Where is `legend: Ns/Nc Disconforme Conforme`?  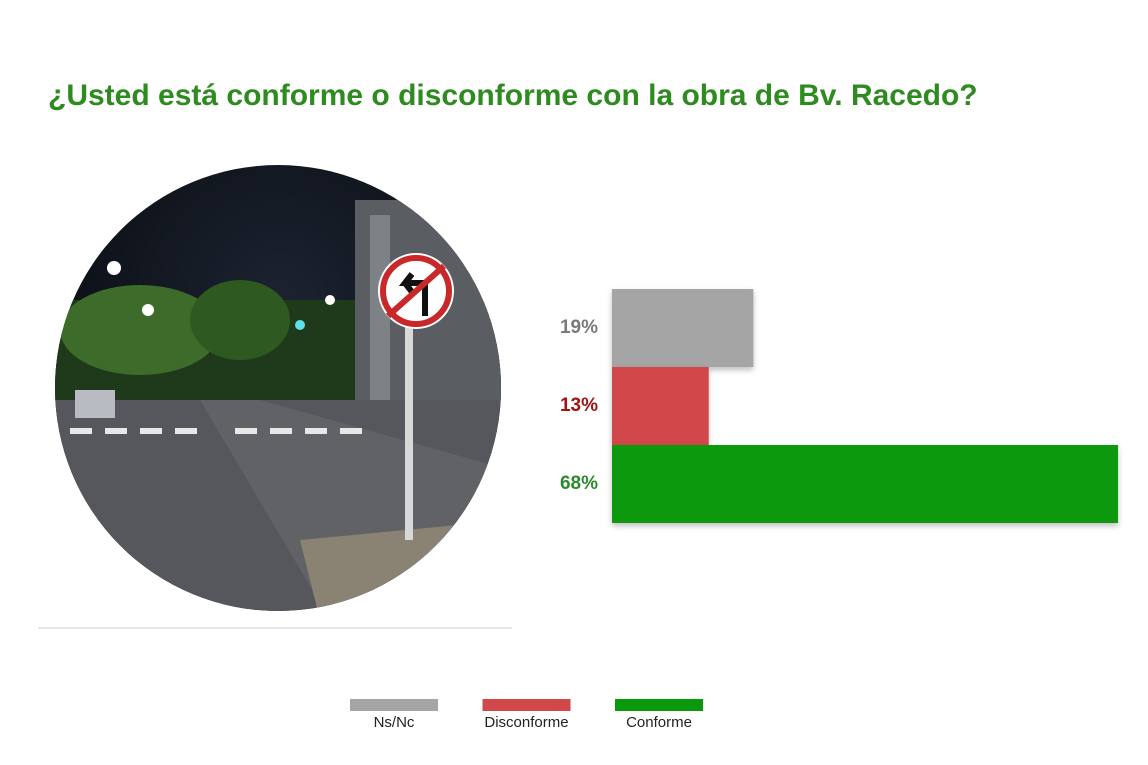 legend: Ns/Nc Disconforme Conforme is located at coordinates (526, 715).